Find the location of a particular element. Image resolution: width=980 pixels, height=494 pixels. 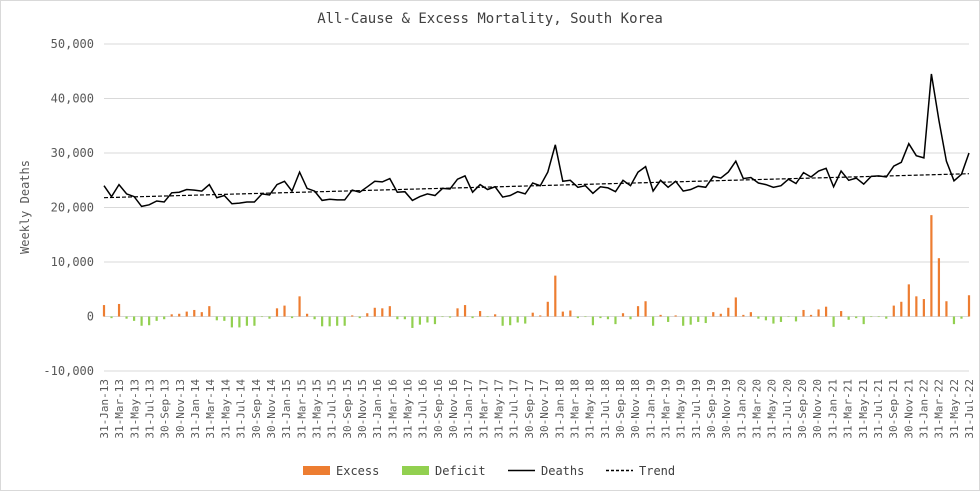

x-tick-label: 31-Mar-22 is located at coordinates (939, 409).